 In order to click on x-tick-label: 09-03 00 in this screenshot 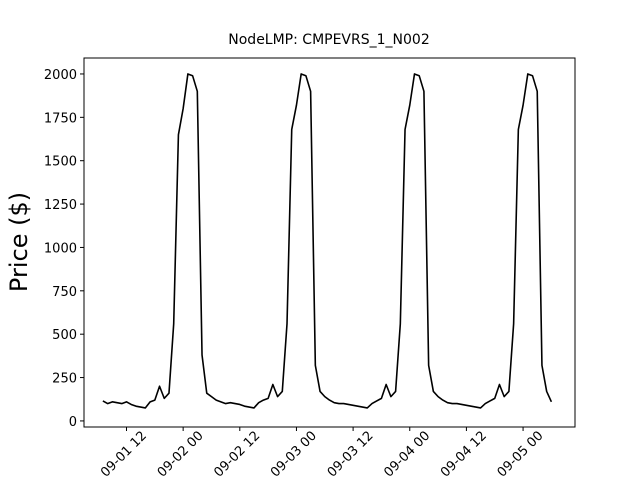, I will do `click(294, 454)`.